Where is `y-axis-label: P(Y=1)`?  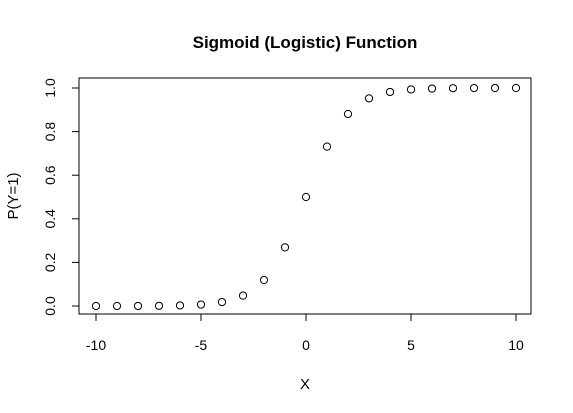 y-axis-label: P(Y=1) is located at coordinates (13, 195).